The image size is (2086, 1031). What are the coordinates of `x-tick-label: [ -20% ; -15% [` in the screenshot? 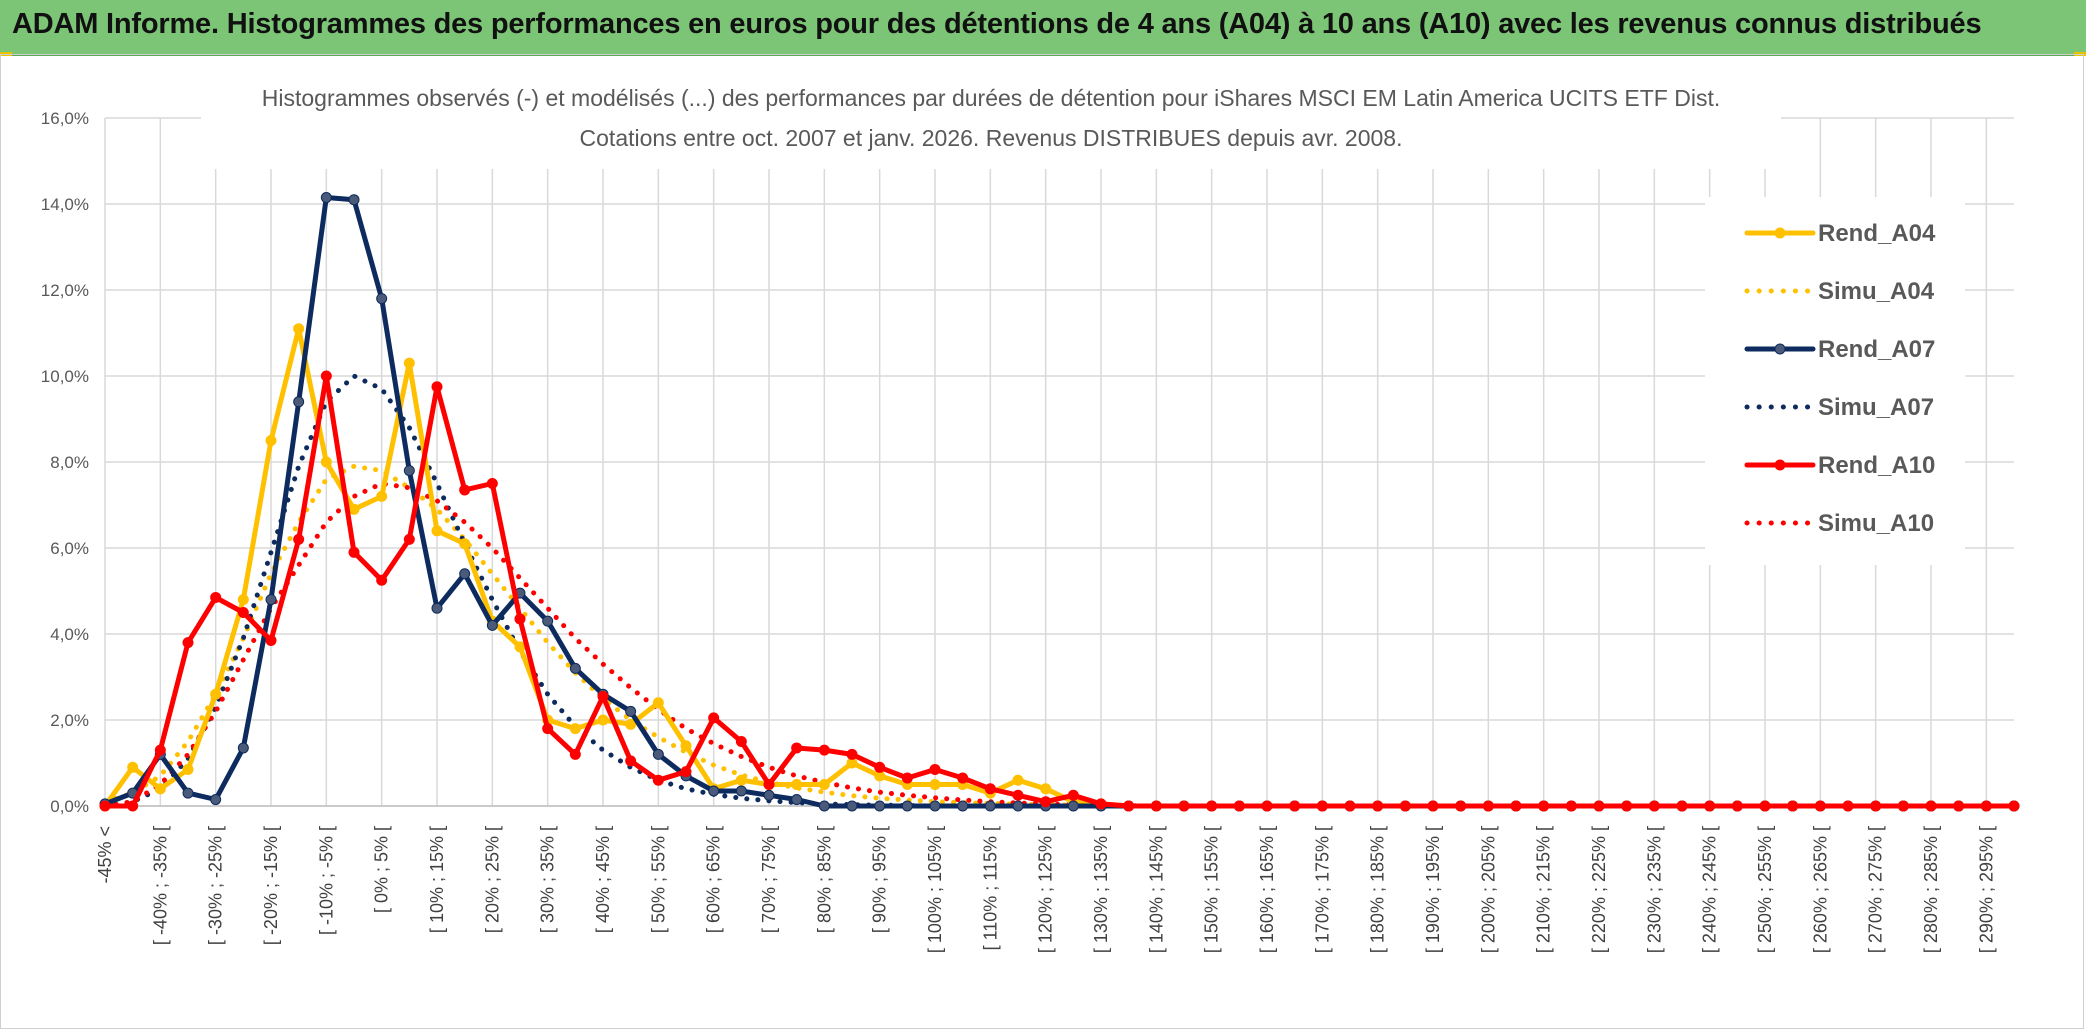 It's located at (271, 885).